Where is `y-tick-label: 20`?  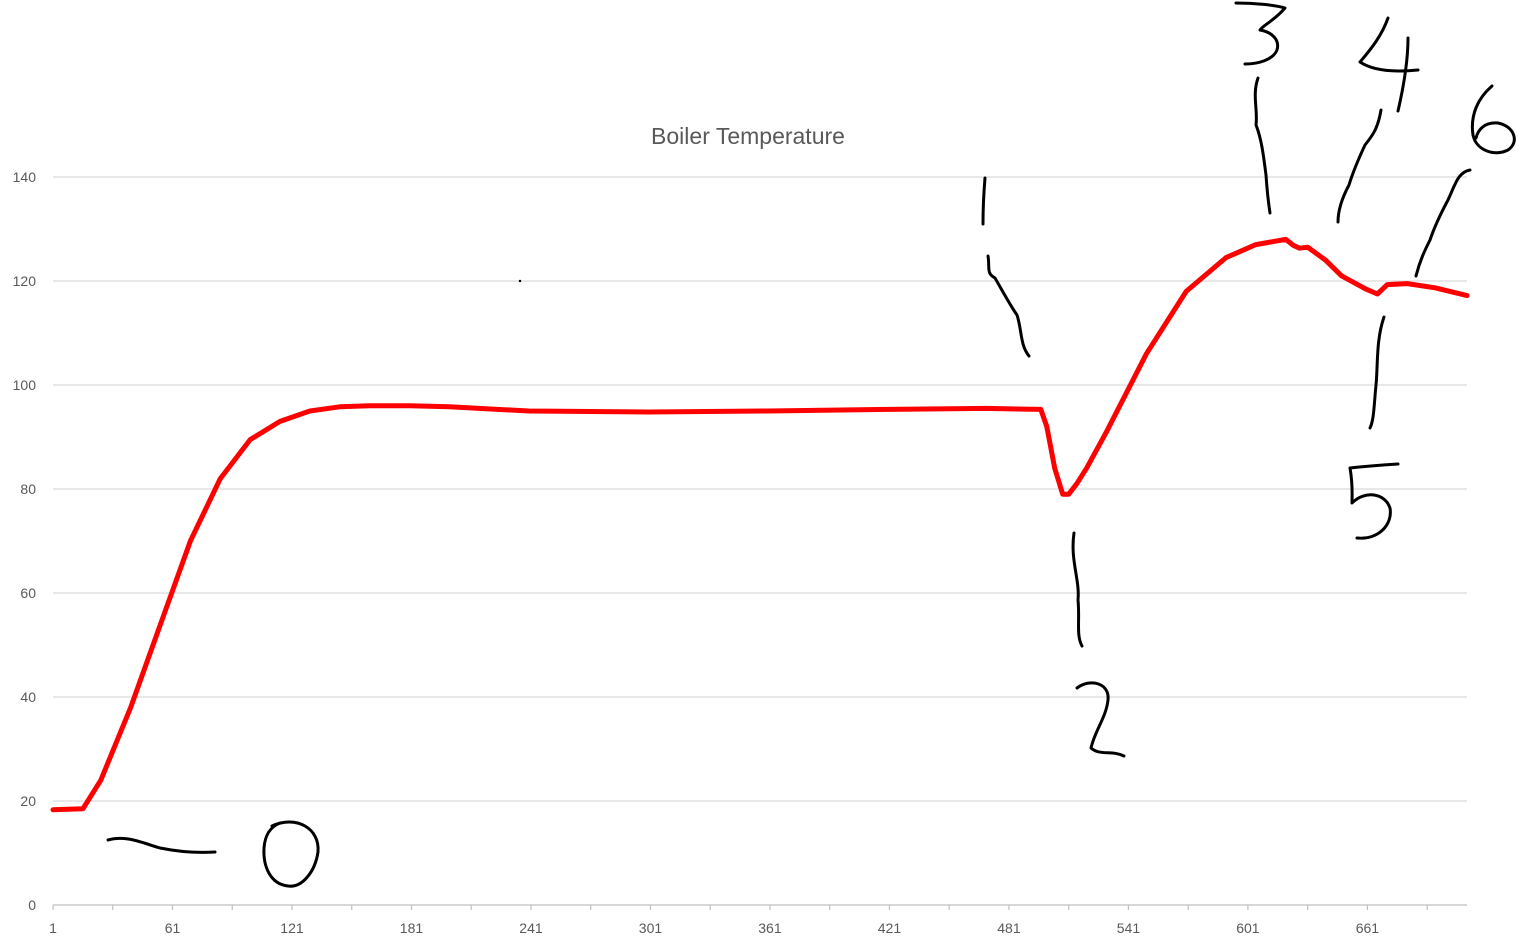
y-tick-label: 20 is located at coordinates (28, 801).